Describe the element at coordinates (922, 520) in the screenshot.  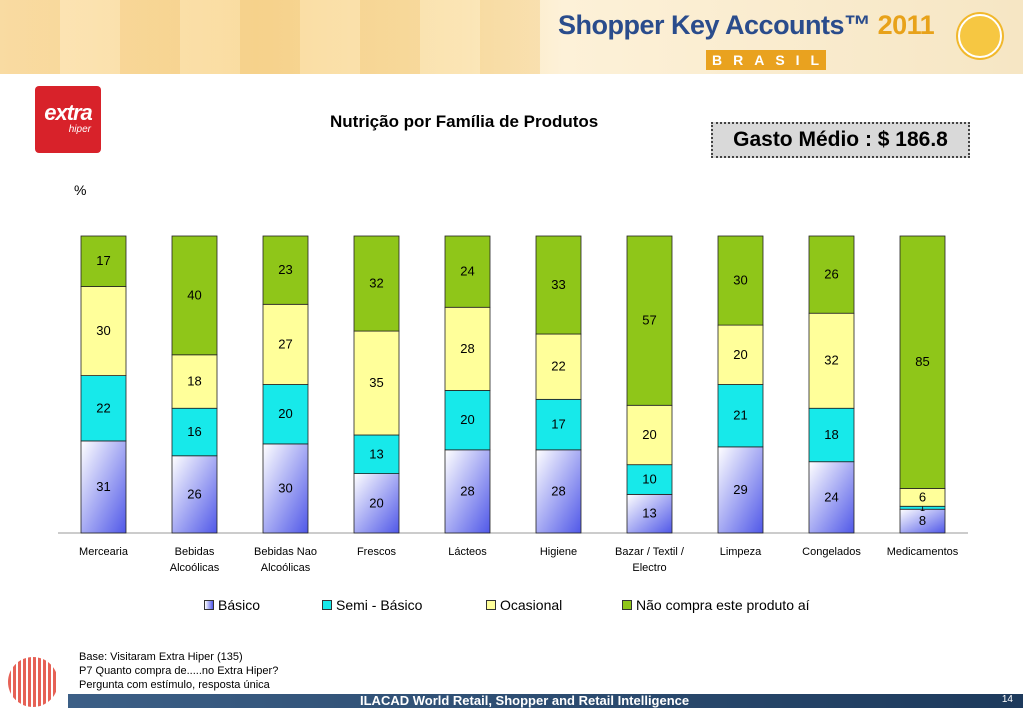
I see `data-label: 8` at that location.